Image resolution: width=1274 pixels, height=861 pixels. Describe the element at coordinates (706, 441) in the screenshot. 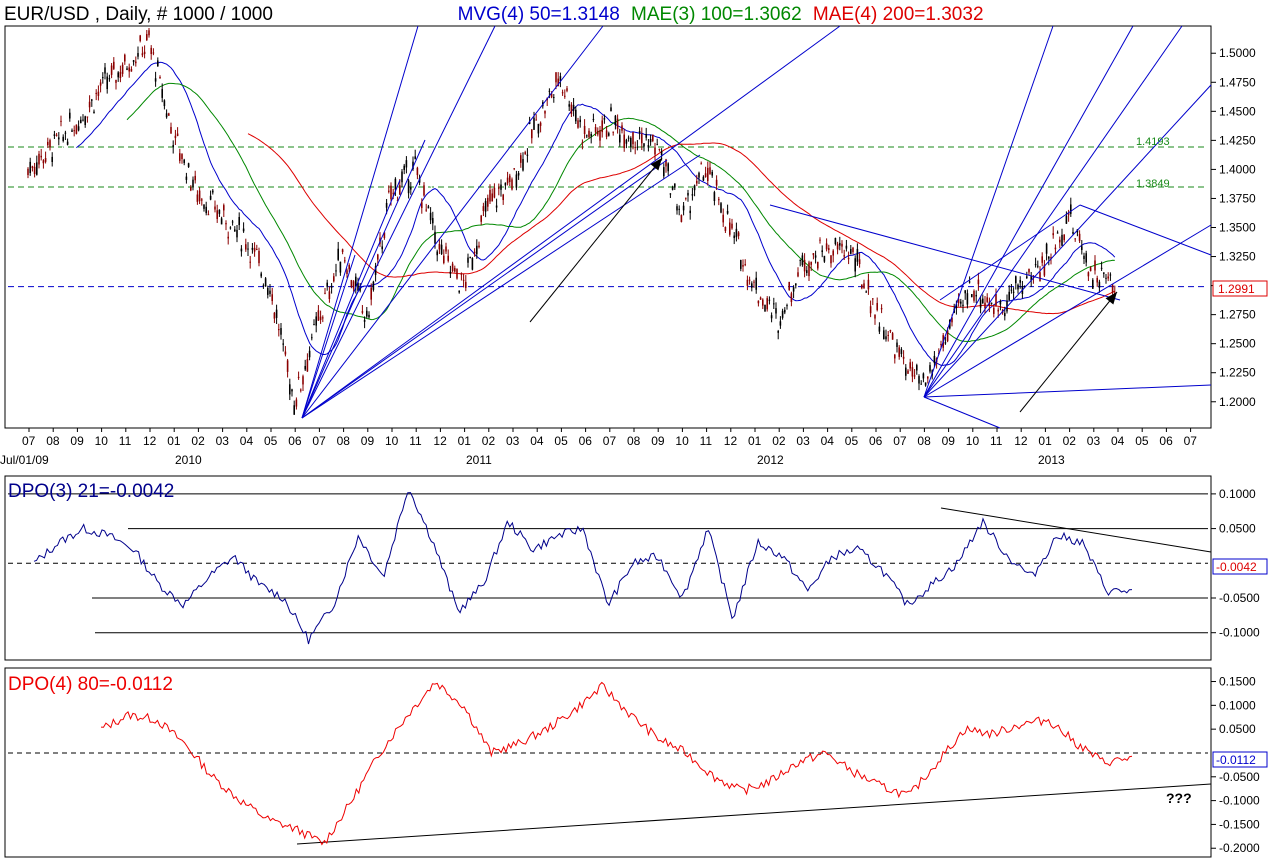

I see `month-tick-label: 11` at that location.